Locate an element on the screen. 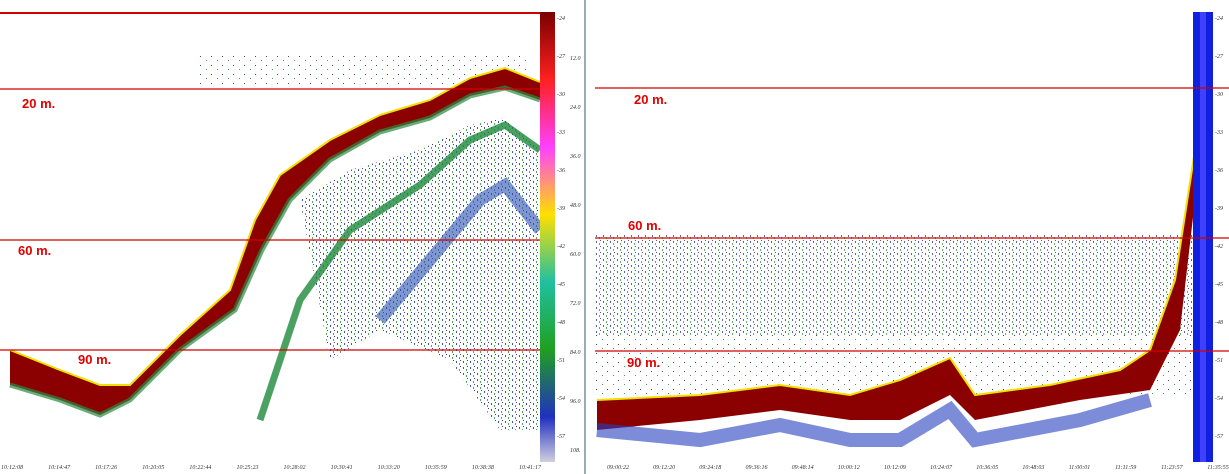 The height and width of the screenshot is (474, 1229). time-label: 10:33:20 is located at coordinates (389, 468).